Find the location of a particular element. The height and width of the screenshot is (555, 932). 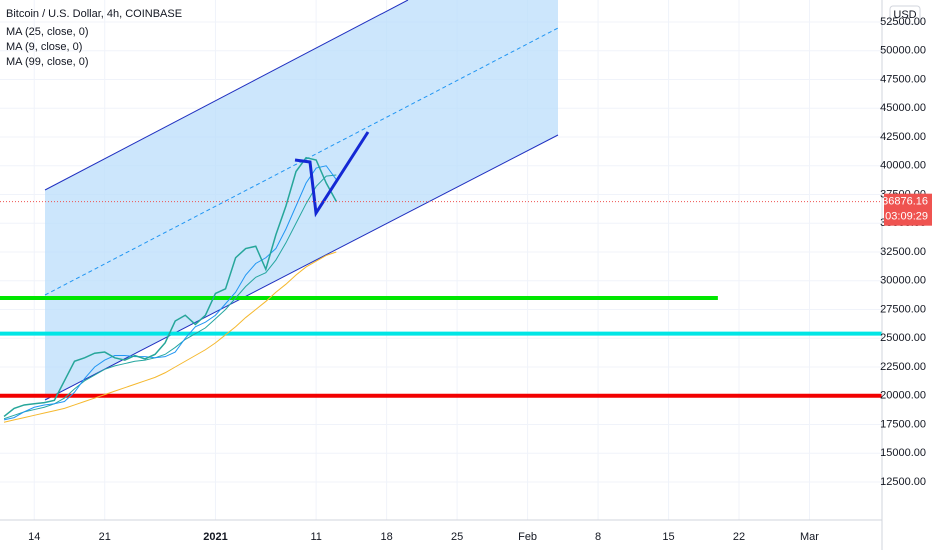

x-tick-label: 25 is located at coordinates (457, 537).